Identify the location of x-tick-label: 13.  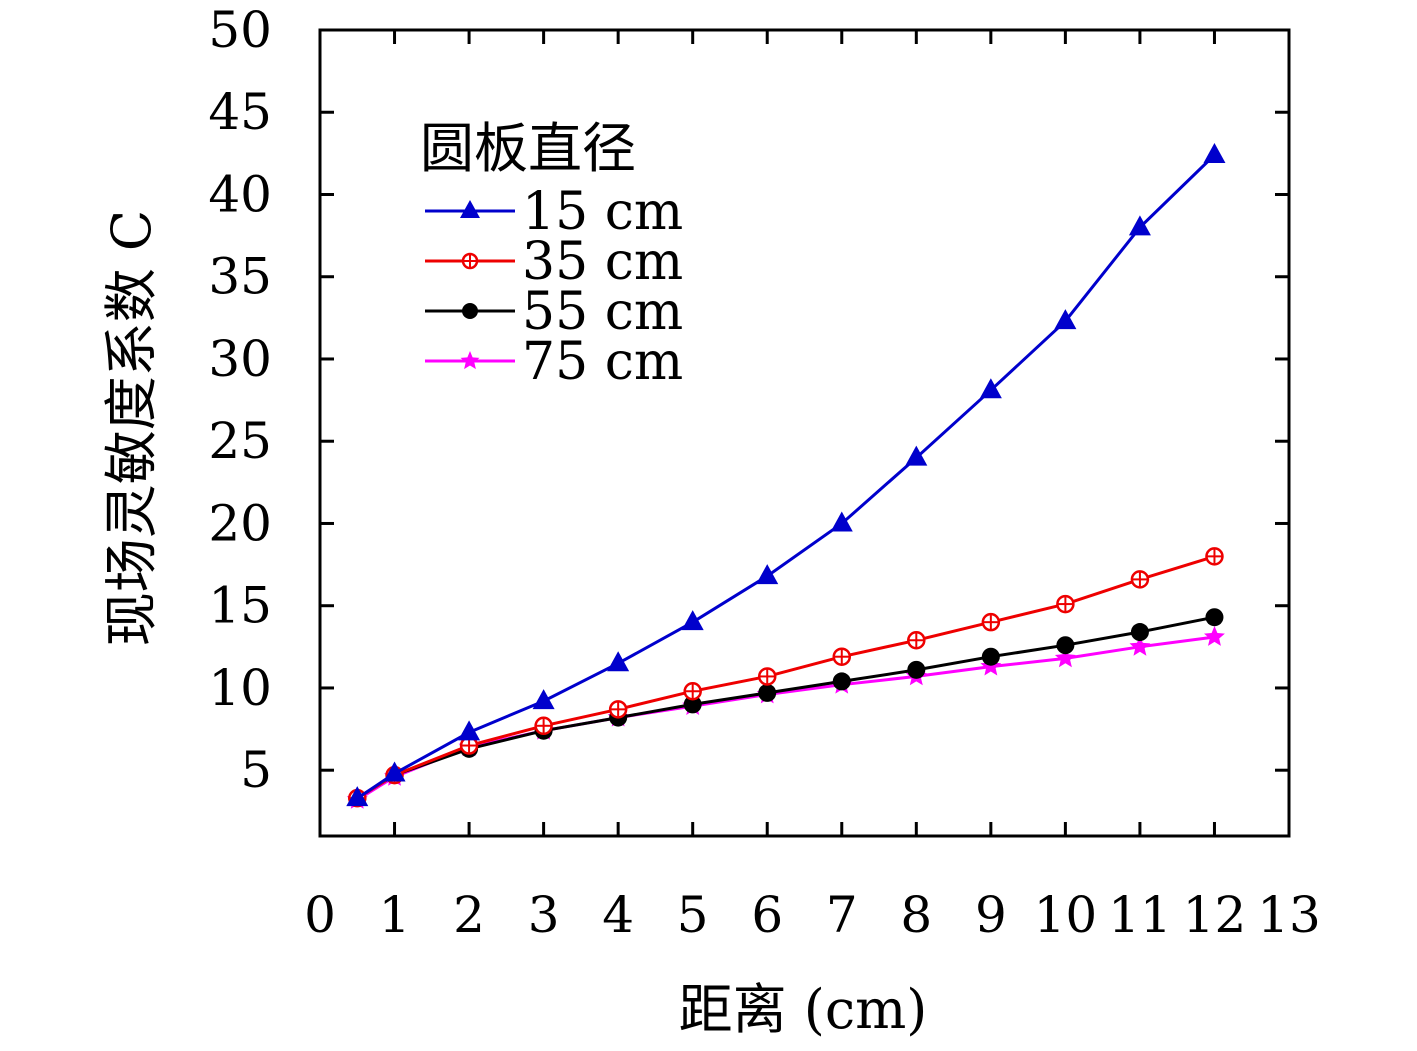
(1289, 915).